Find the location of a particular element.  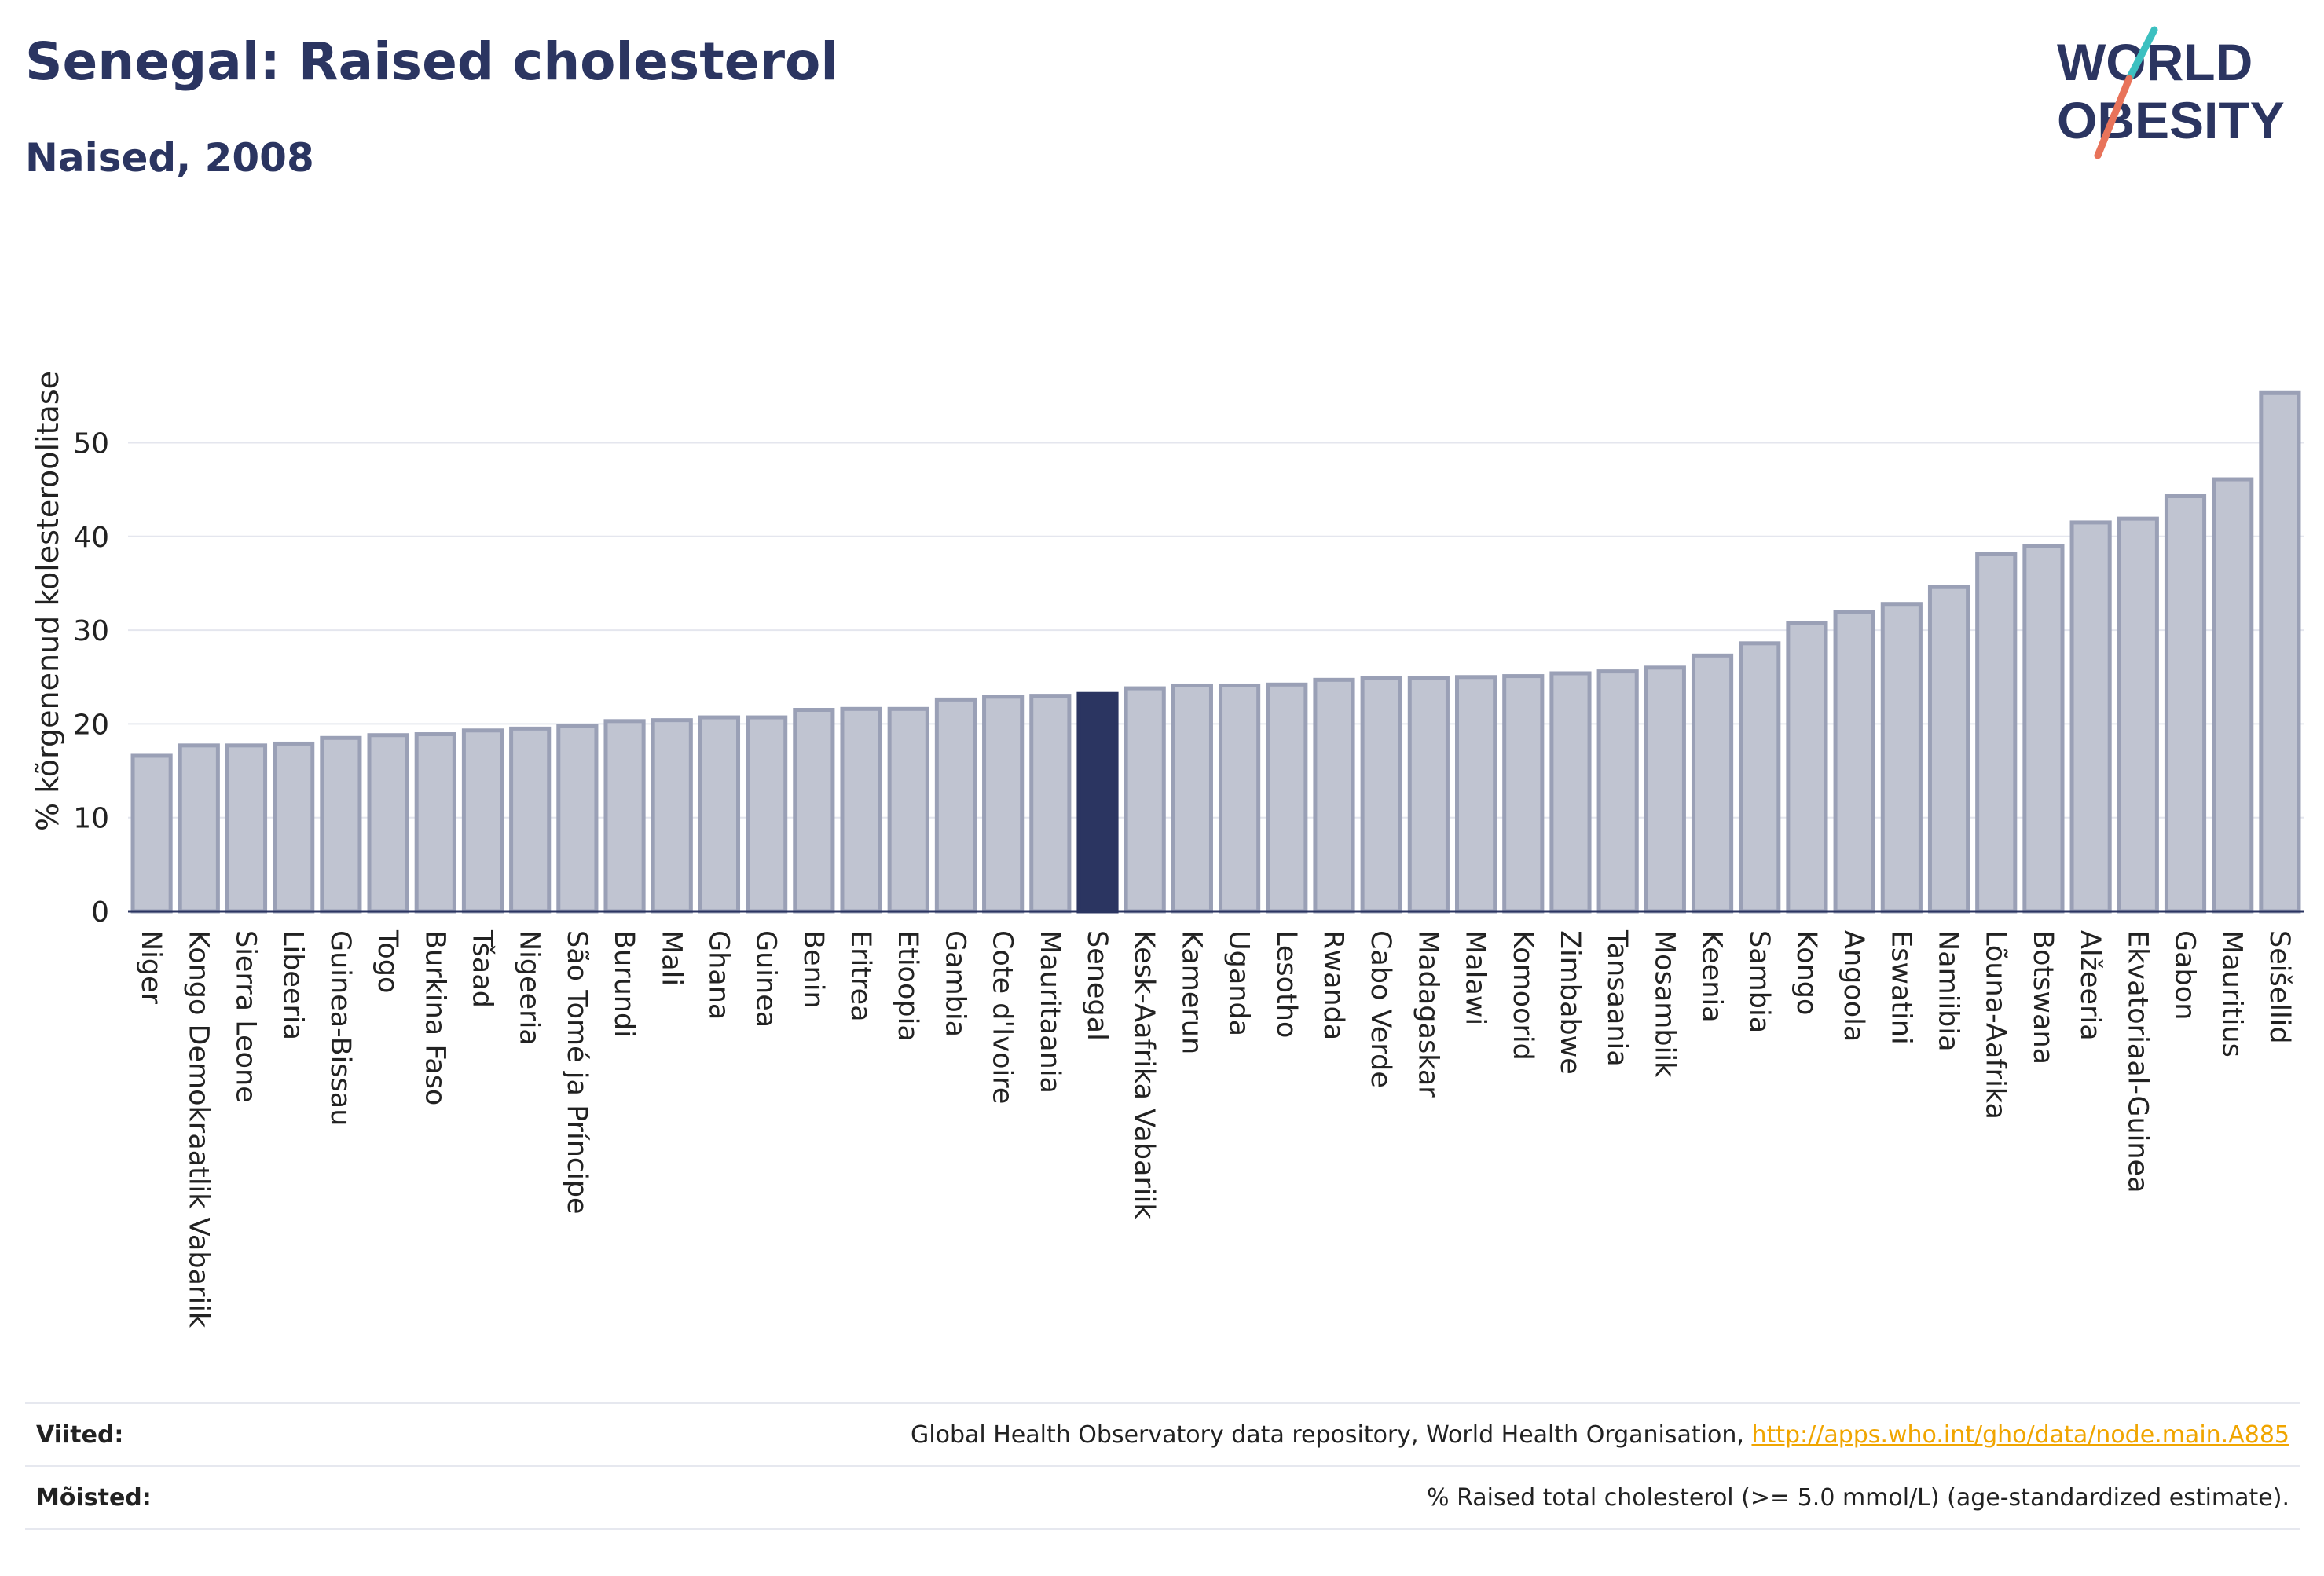

x-tick-label: Gambia is located at coordinates (954, 983).